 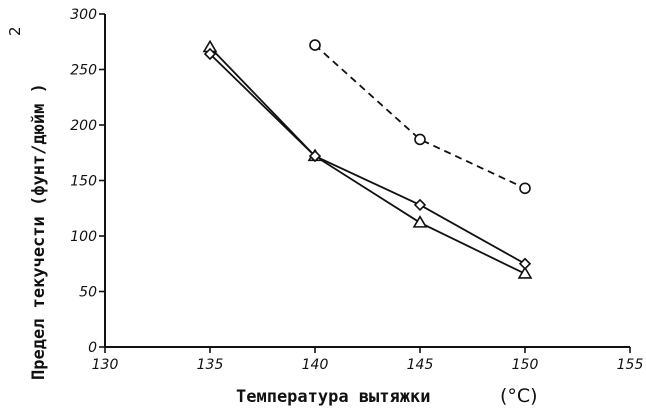 I want to click on y-tick-label: 100, so click(x=83, y=237).